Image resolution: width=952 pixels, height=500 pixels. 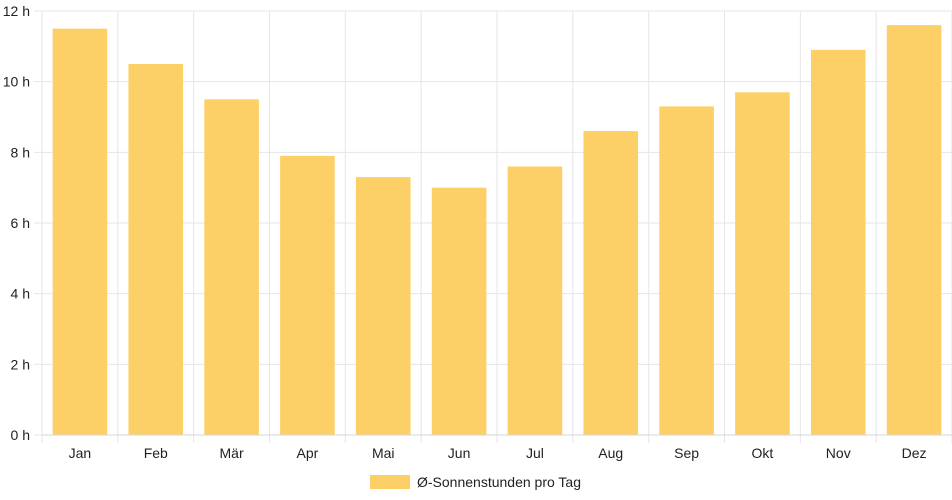 I want to click on legend-label: Ø-Sonnenstunden pro Tag, so click(x=499, y=482).